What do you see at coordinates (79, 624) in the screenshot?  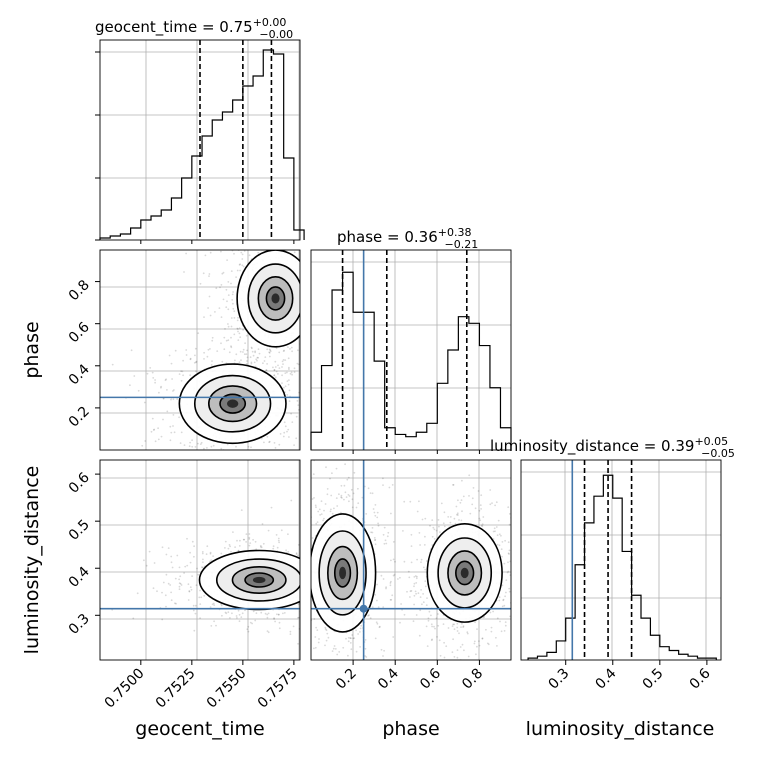 I see `ytick-label: 0.3` at bounding box center [79, 624].